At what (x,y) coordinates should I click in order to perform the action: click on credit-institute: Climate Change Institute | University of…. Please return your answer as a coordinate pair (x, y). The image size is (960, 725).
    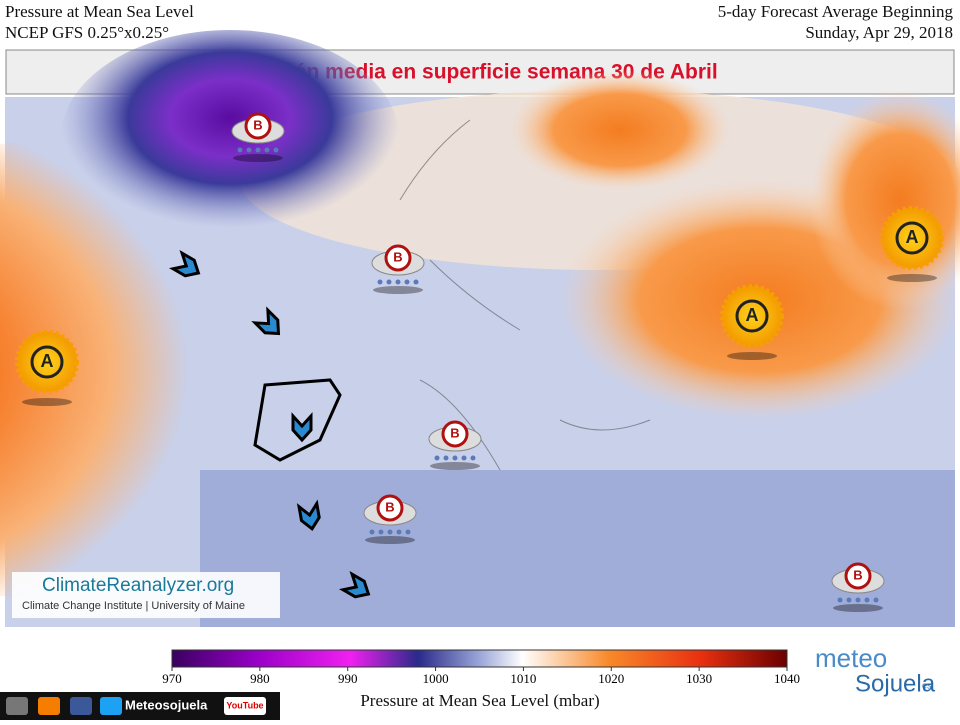
    Looking at the image, I should click on (133, 606).